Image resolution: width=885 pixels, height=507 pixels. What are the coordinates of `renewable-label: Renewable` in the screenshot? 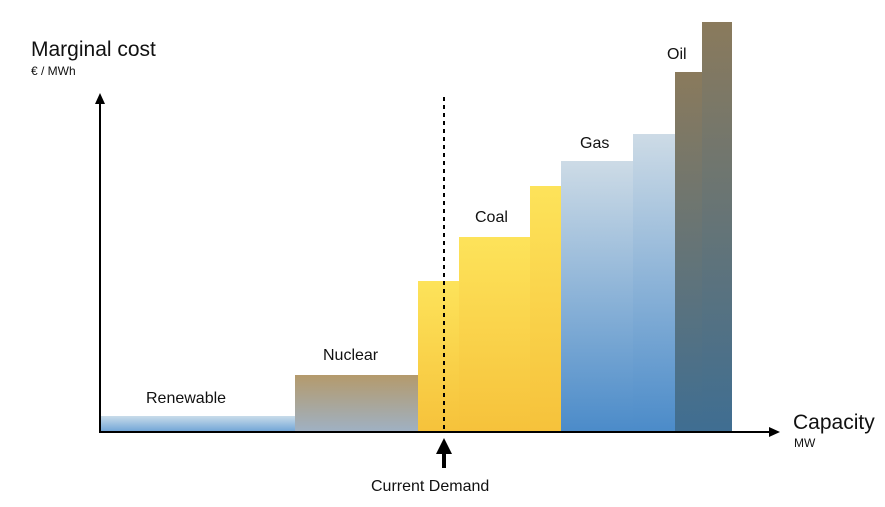 It's located at (186, 398).